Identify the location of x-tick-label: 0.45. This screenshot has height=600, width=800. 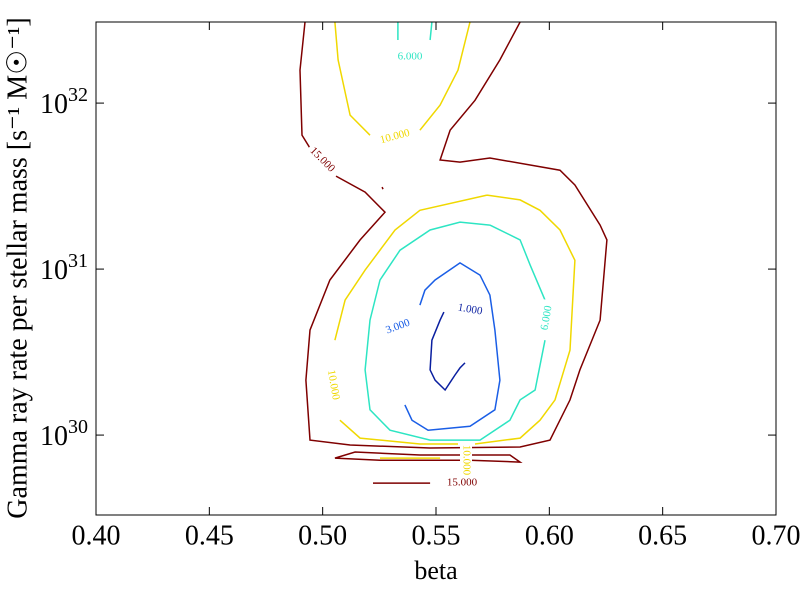
(209, 535).